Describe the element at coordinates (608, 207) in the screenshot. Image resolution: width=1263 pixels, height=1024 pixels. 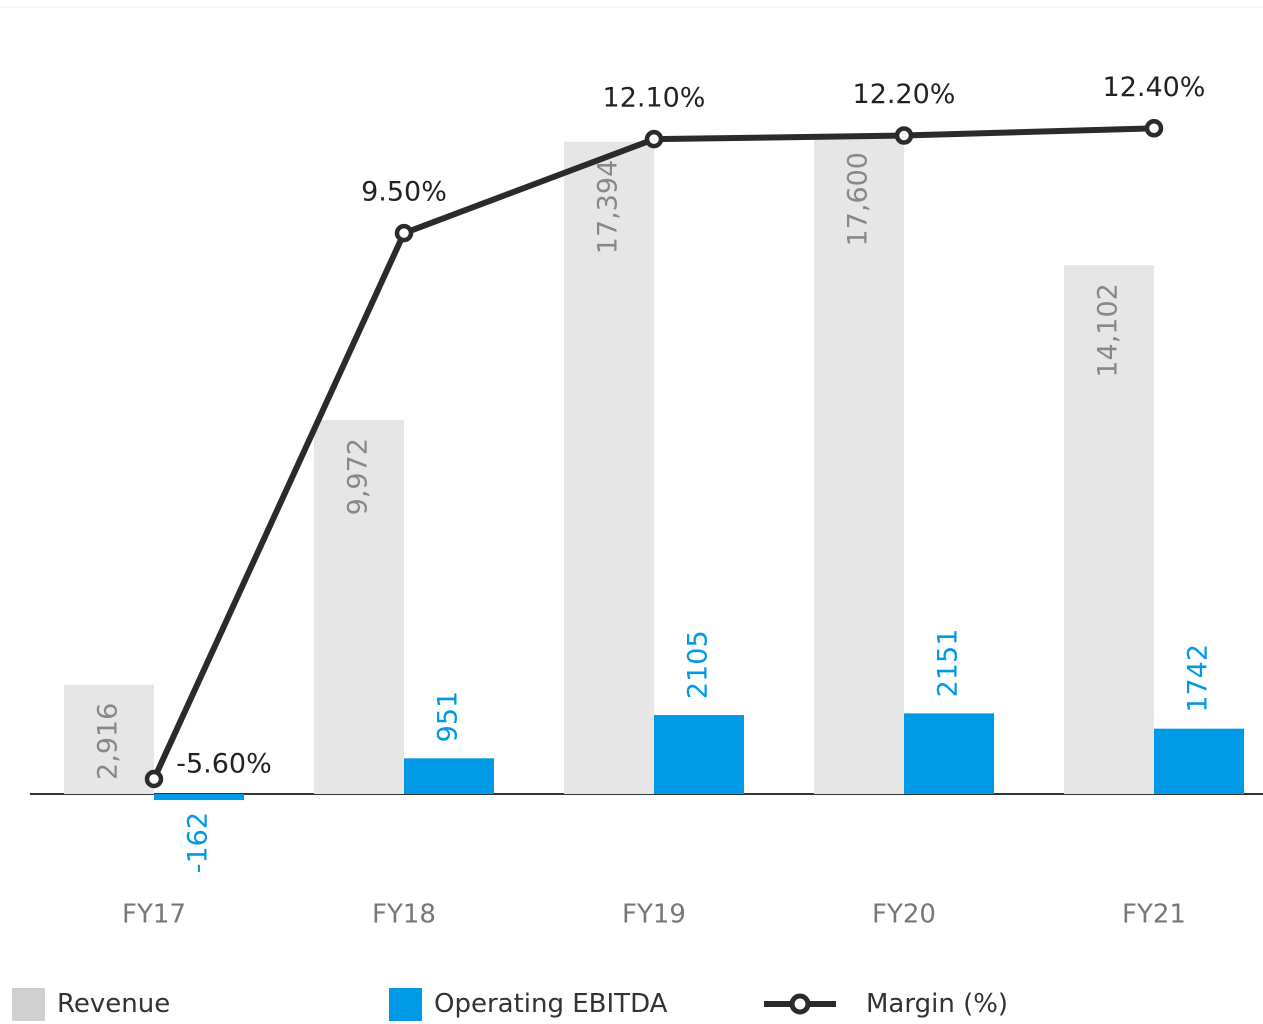
I see `revenue-data-label: 17,394` at that location.